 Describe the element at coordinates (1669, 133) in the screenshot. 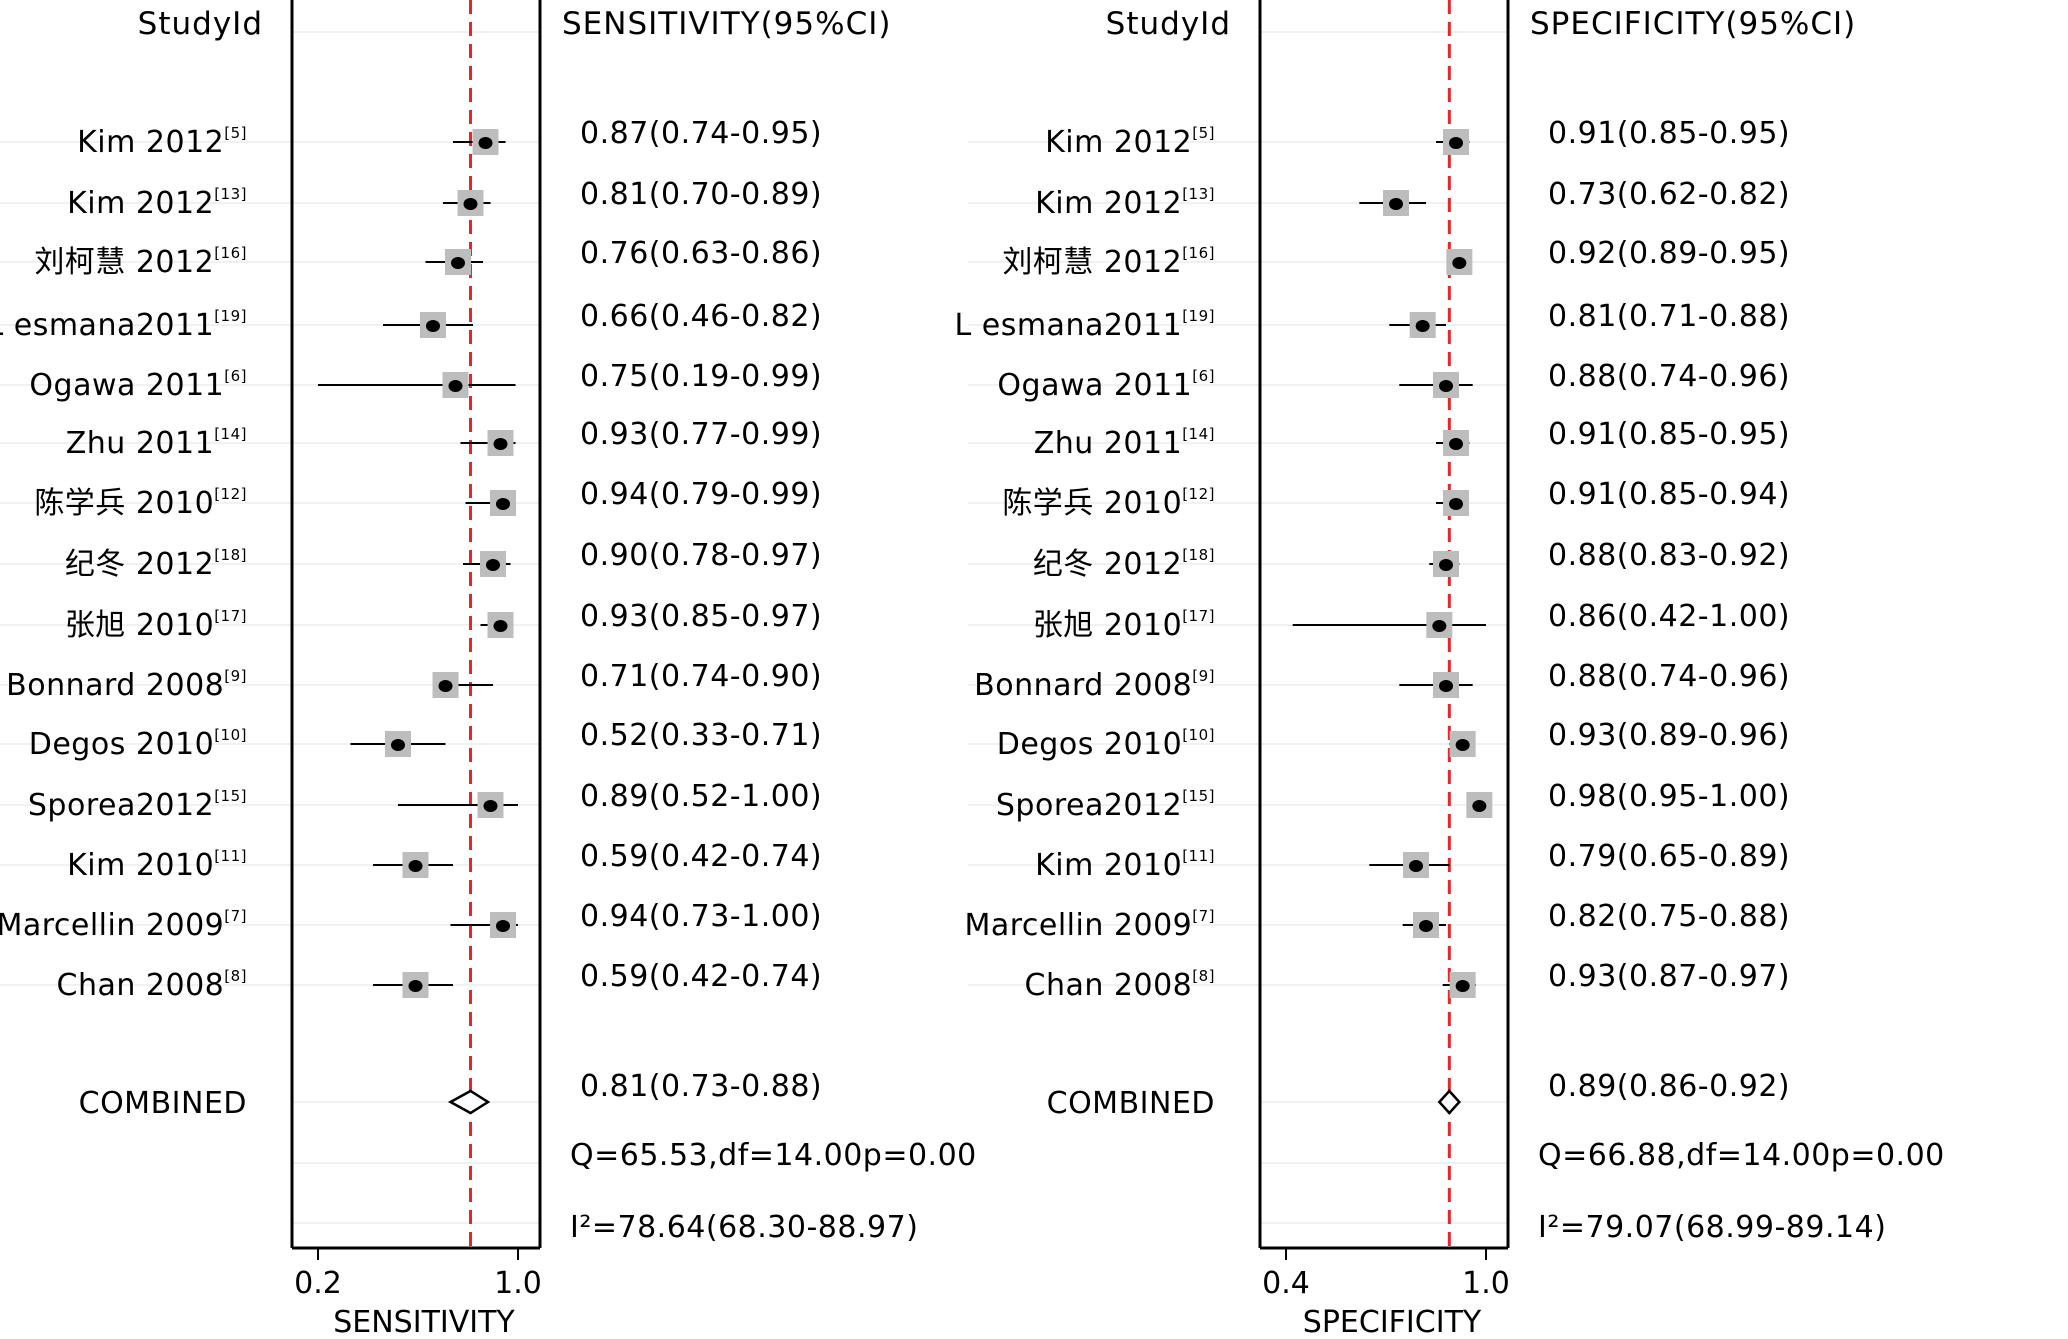

I see `estimate-ci-text: 0.91(0.85-0.95)` at that location.